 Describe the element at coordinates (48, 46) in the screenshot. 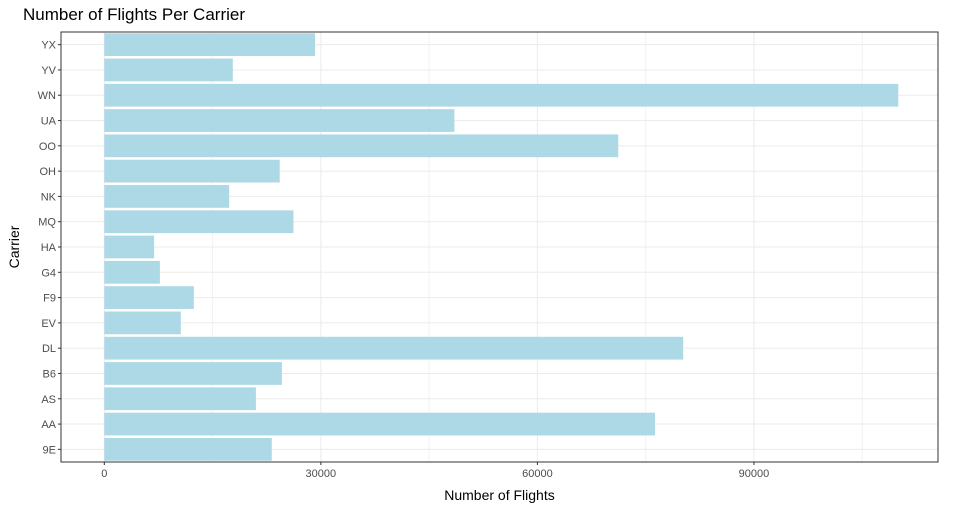

I see `y-tick-label: YX` at that location.